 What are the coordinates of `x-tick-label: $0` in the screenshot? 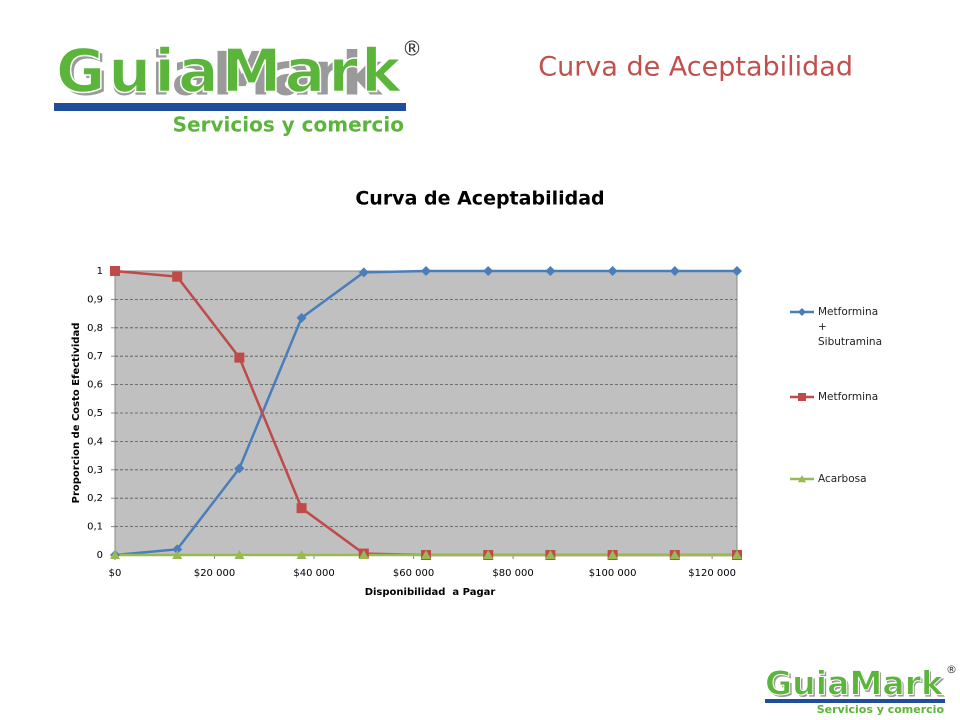 It's located at (115, 573).